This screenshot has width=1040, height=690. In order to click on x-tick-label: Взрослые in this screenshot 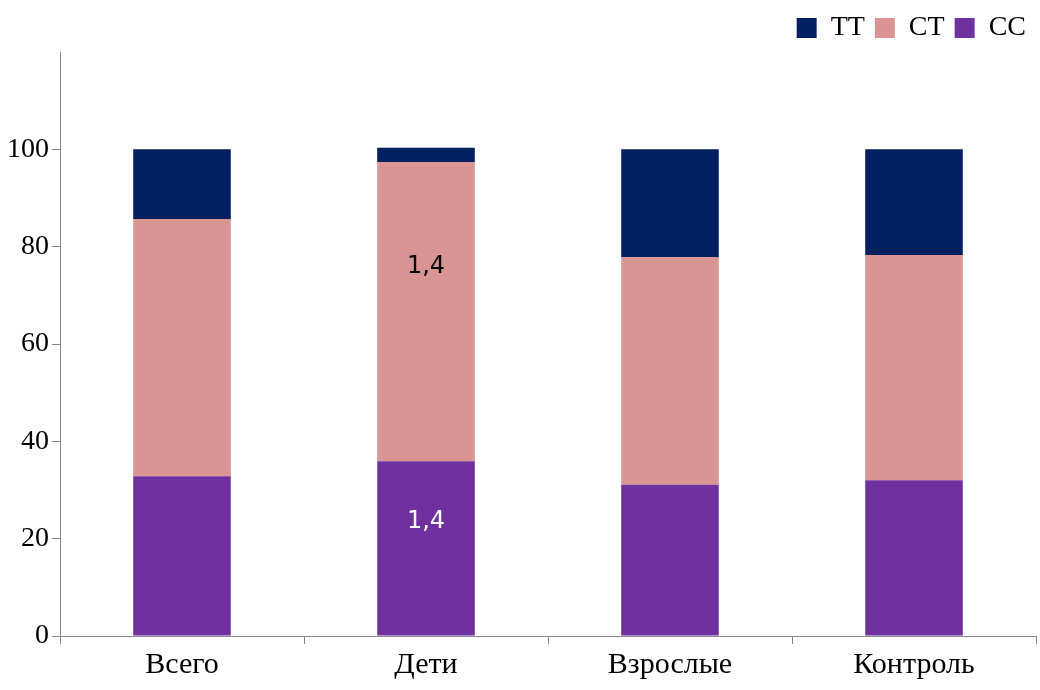, I will do `click(670, 662)`.